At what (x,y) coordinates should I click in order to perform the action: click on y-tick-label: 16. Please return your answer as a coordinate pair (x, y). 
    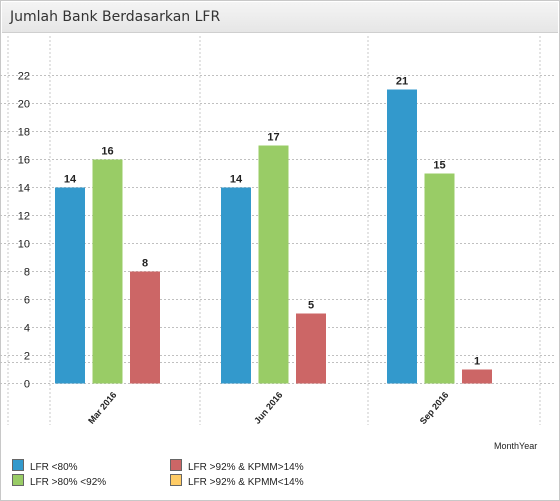
    Looking at the image, I should click on (24, 161).